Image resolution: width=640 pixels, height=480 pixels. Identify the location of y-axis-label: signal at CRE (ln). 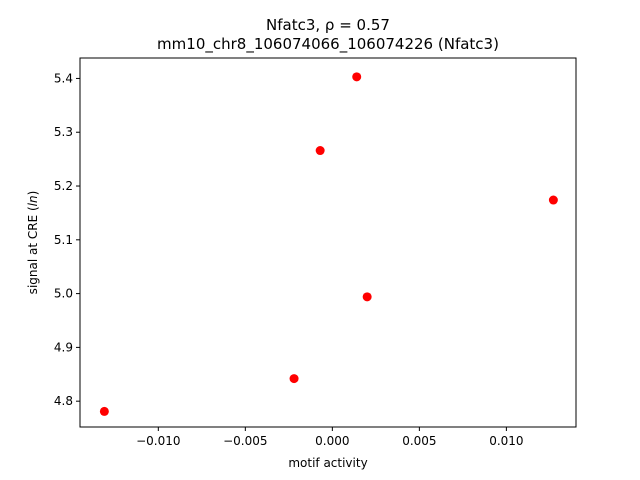
(33, 243).